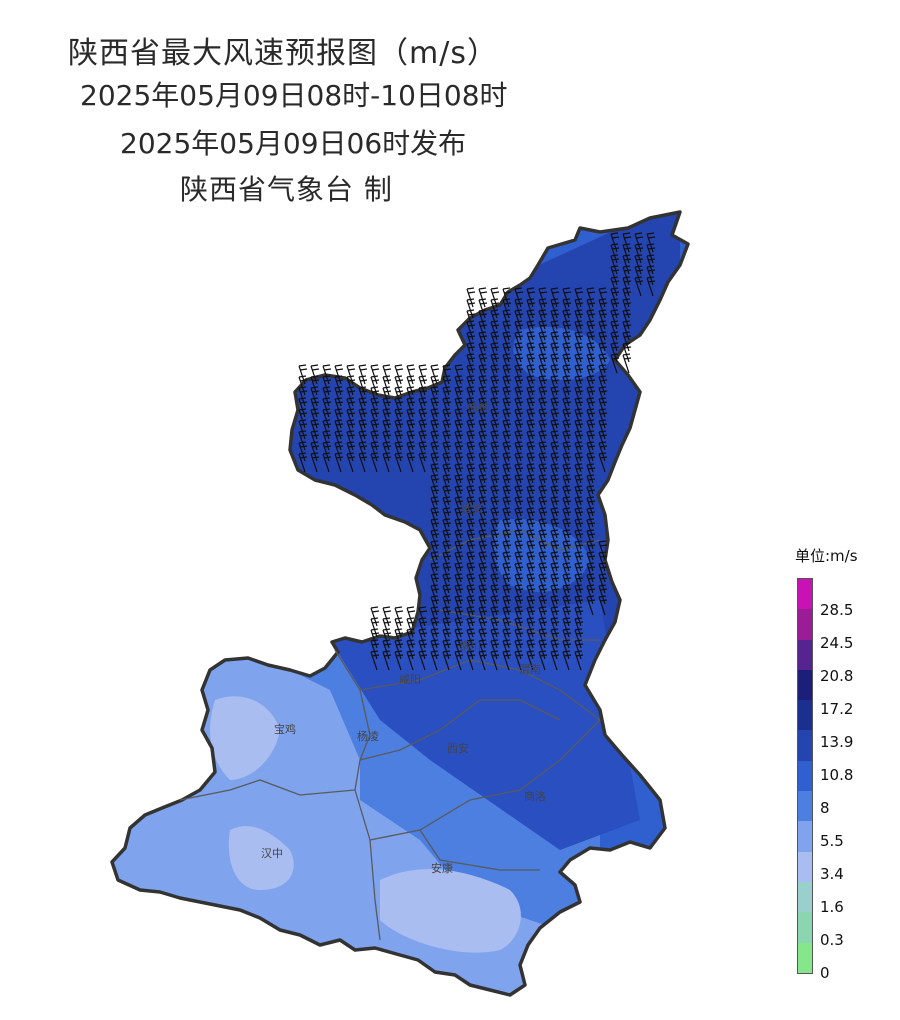 This screenshot has width=900, height=1020. I want to click on legend-level-label: 8, so click(825, 808).